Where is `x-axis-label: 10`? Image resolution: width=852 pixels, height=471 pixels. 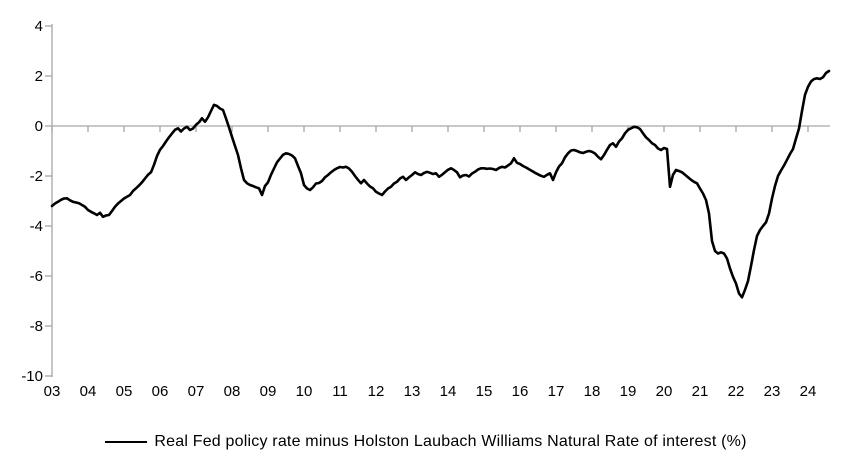
x-axis-label: 10 is located at coordinates (304, 391).